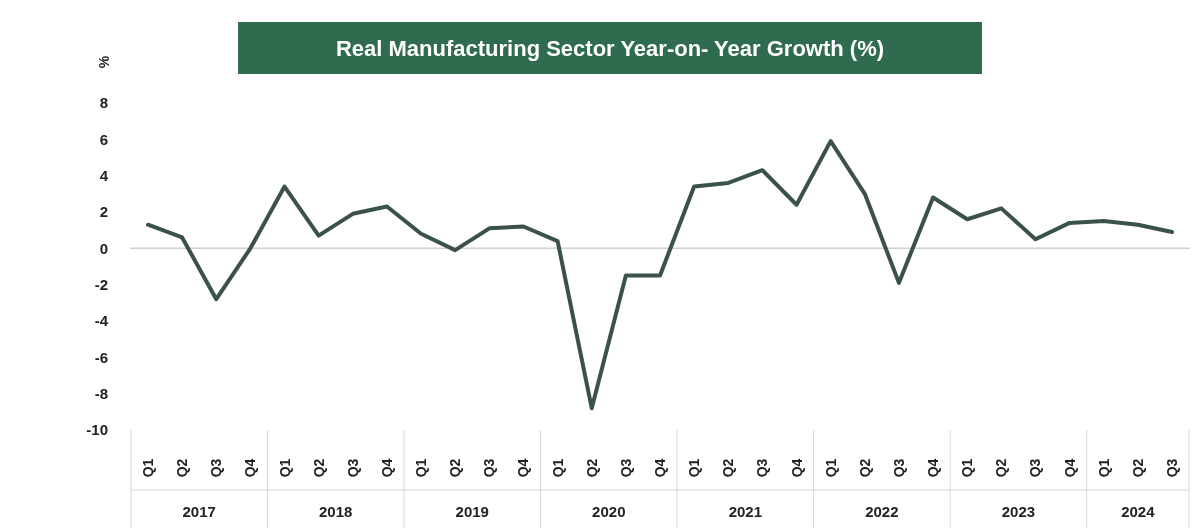  What do you see at coordinates (882, 512) in the screenshot?
I see `text: 2022` at bounding box center [882, 512].